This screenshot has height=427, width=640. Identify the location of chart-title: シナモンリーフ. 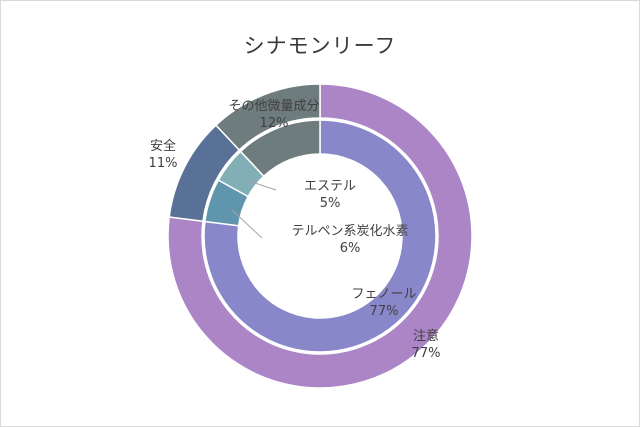
(320, 46).